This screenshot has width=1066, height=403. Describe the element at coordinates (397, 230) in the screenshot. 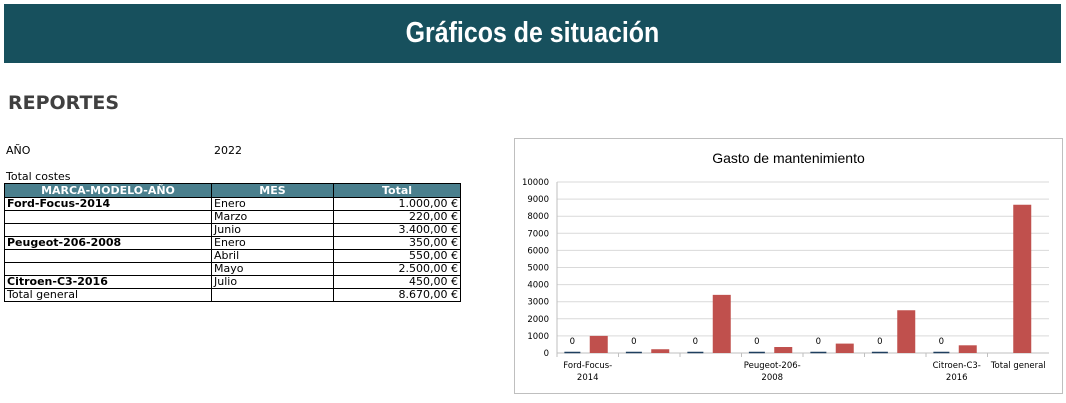

I see `cell-total: 3.400,00 €` at that location.